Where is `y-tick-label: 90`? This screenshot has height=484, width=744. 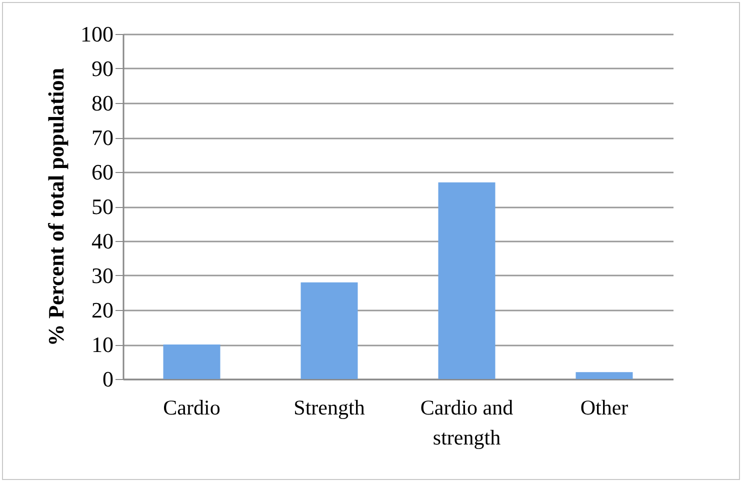 y-tick-label: 90 is located at coordinates (103, 68).